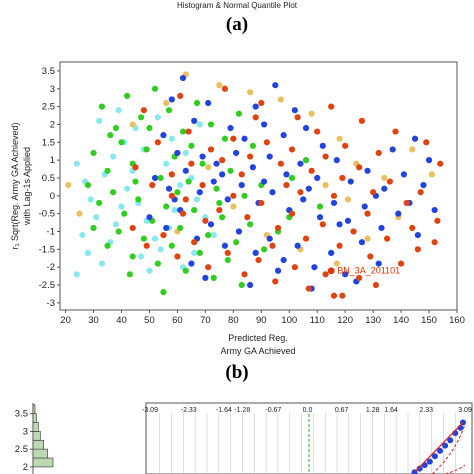 This screenshot has height=474, width=474. Describe the element at coordinates (317, 320) in the screenshot. I see `x-tick-label: 110` at that location.